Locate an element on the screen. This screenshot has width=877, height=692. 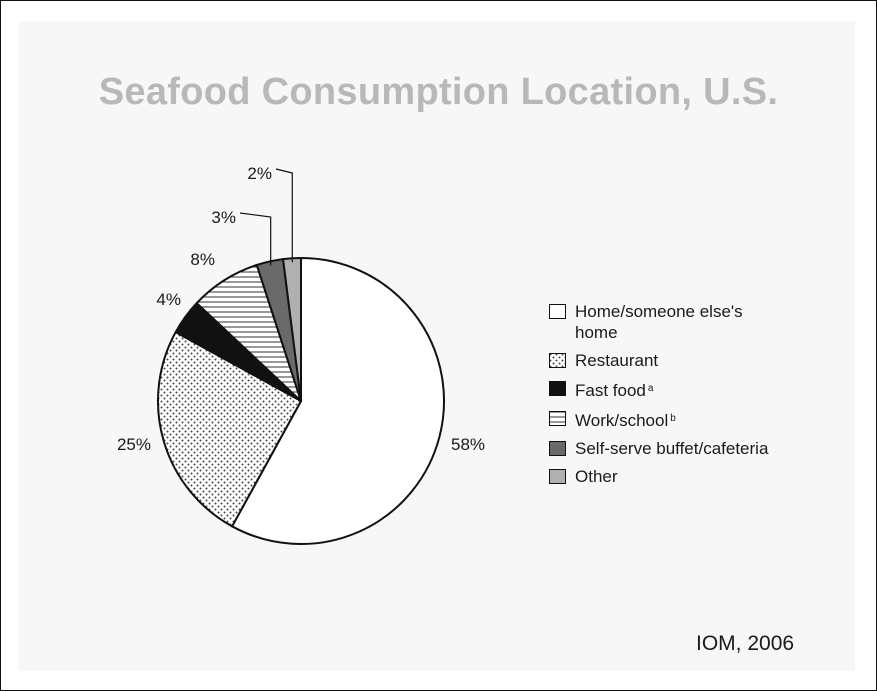
legend-swatch-stripes is located at coordinates (557, 418).